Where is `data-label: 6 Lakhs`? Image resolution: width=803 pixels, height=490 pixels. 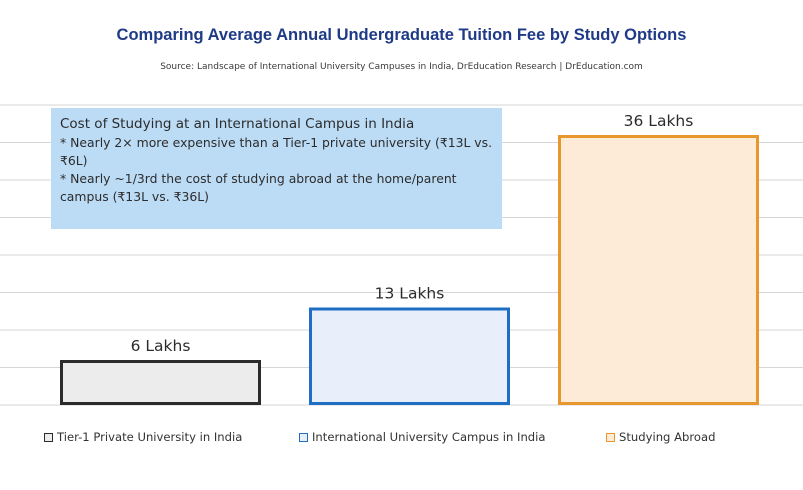 data-label: 6 Lakhs is located at coordinates (161, 346).